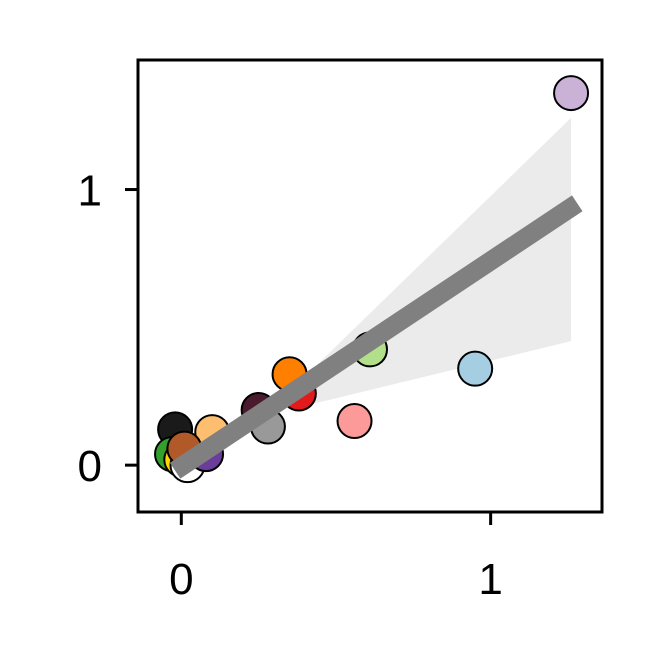 The width and height of the screenshot is (663, 672). What do you see at coordinates (490, 579) in the screenshot?
I see `x-tick-label: 1` at bounding box center [490, 579].